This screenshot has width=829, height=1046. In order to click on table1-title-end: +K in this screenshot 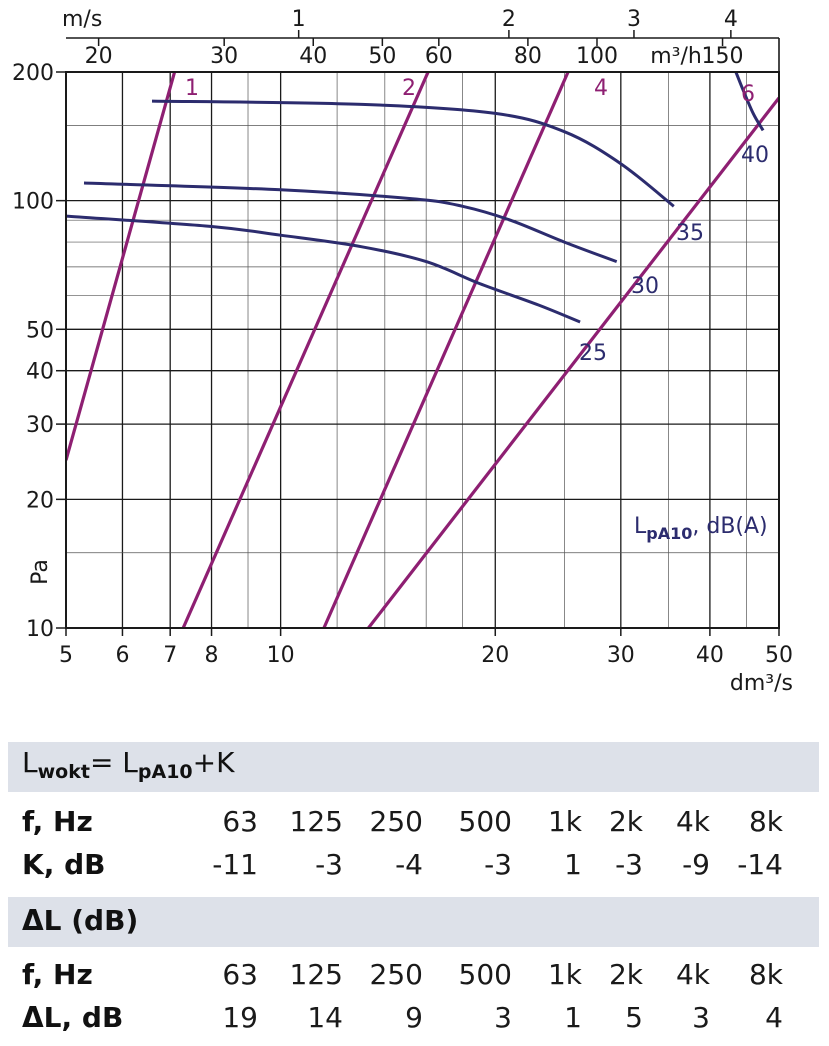, I will do `click(213, 762)`.